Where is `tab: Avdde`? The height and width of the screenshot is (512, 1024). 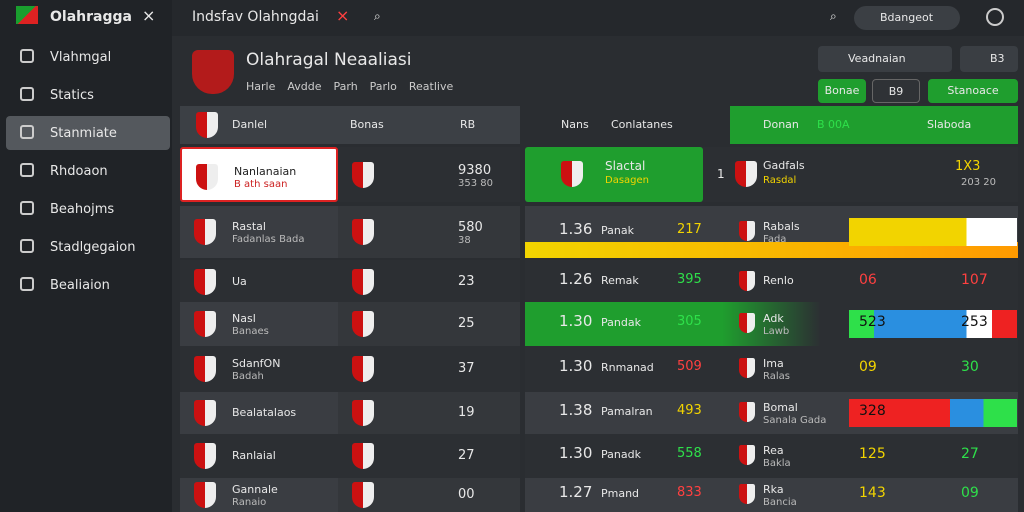
tab: Avdde is located at coordinates (304, 86).